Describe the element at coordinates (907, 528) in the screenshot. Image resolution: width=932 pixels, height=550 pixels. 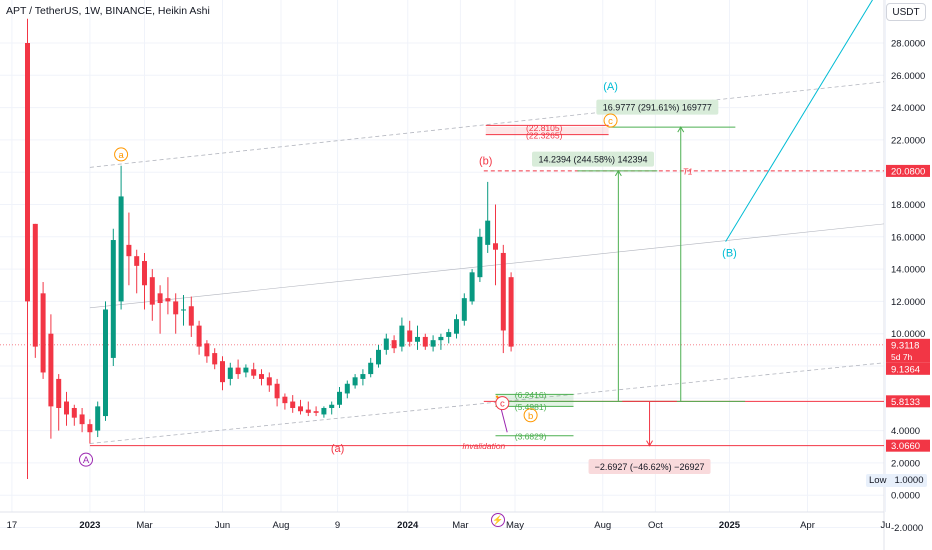
I see `y-tick-label: -2.0000` at that location.